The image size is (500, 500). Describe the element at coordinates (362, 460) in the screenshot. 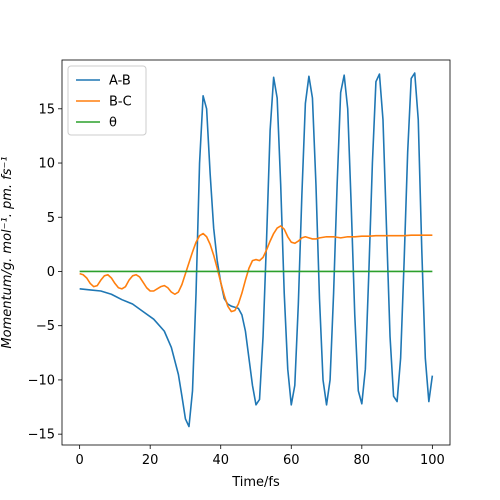

I see `x-tick-label: 80` at that location.